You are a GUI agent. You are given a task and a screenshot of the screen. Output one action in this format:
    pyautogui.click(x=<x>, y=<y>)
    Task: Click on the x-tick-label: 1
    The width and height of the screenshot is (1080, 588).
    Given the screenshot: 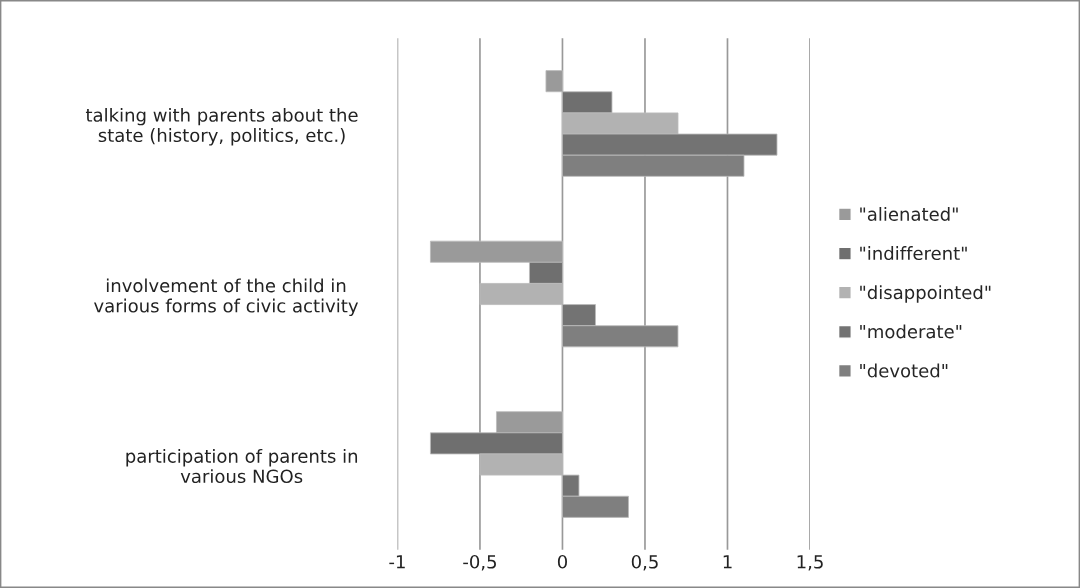 What is the action you would take?
    pyautogui.click(x=727, y=562)
    